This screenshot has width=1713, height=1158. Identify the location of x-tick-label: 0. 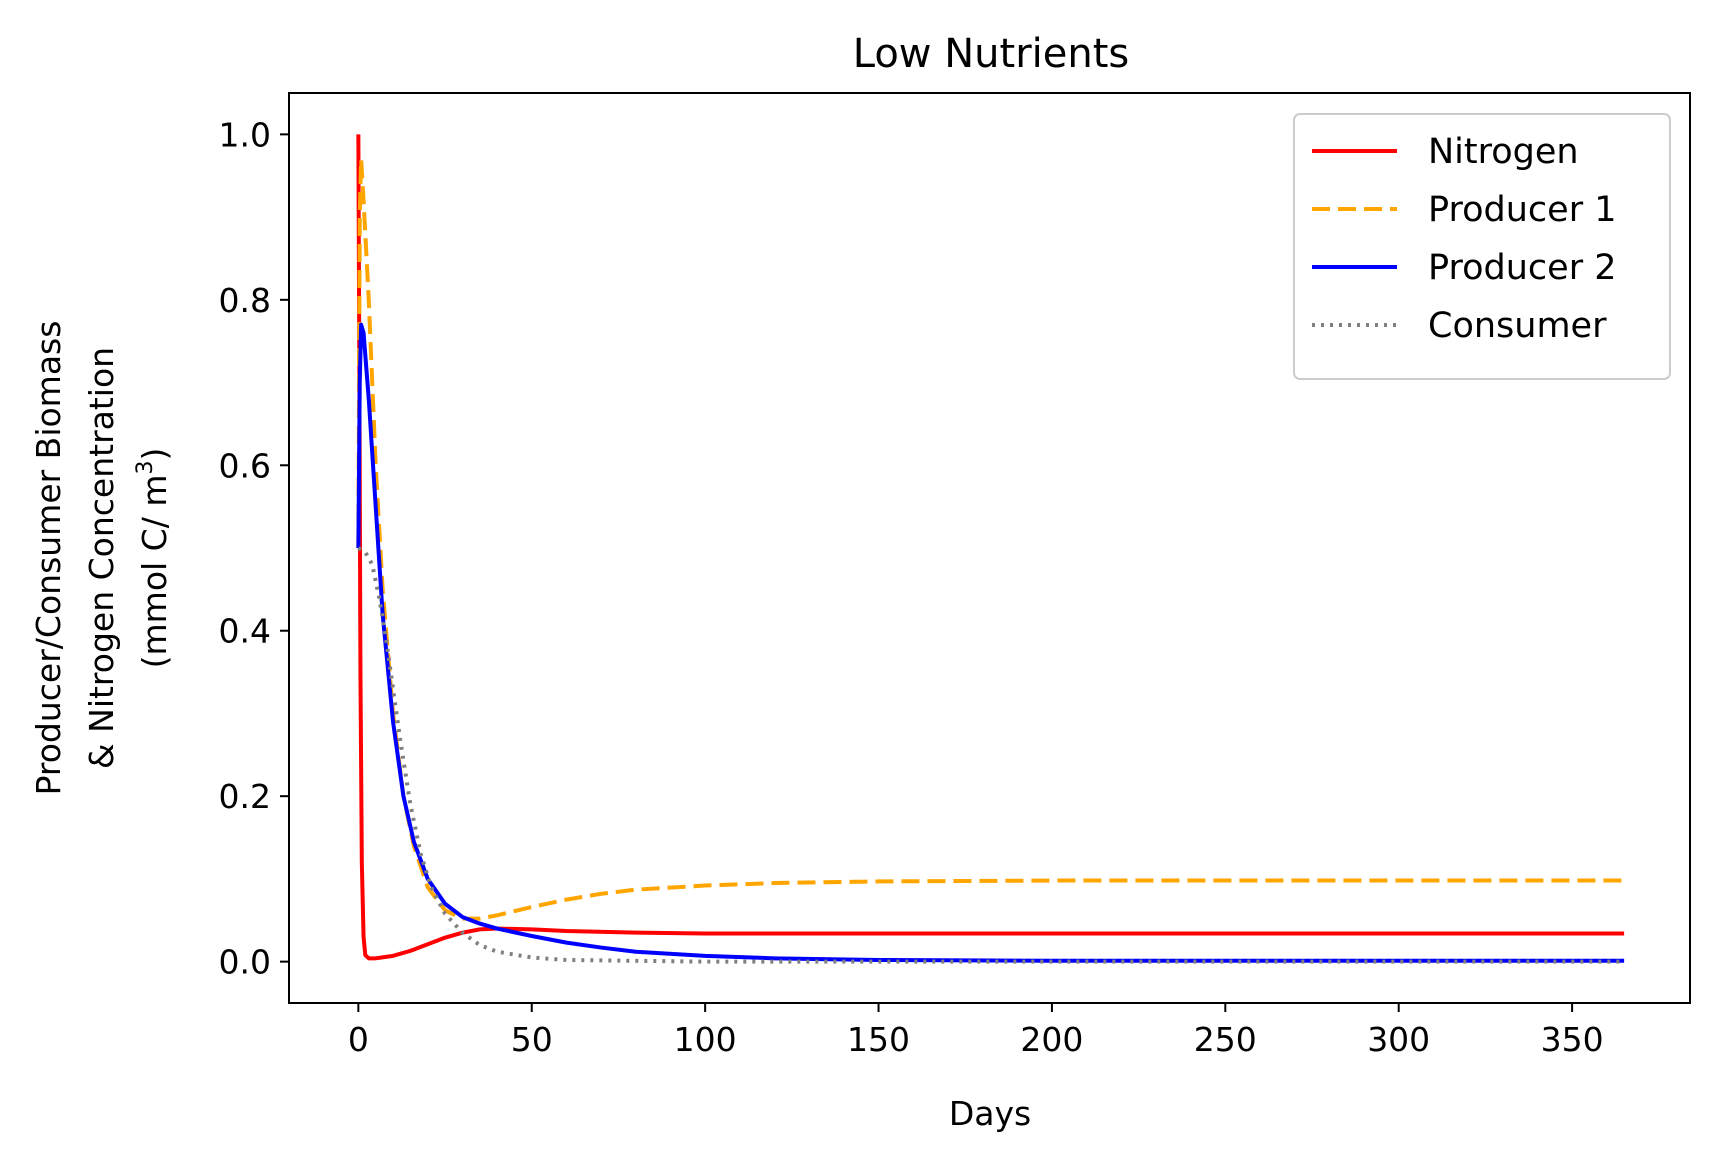
(358, 1039).